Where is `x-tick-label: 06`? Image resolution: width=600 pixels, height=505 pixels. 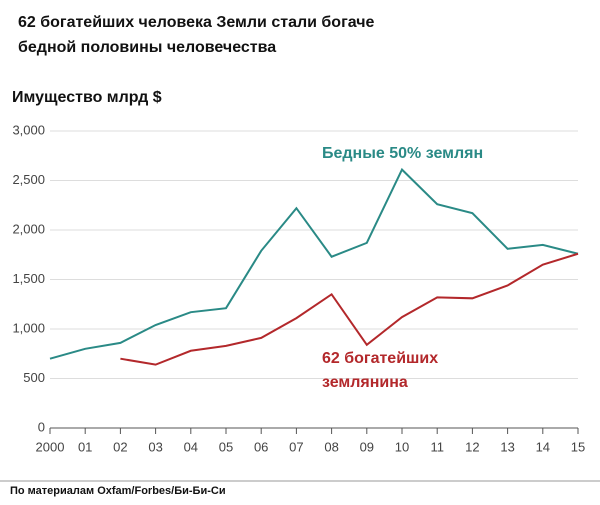
x-tick-label: 06 is located at coordinates (261, 446).